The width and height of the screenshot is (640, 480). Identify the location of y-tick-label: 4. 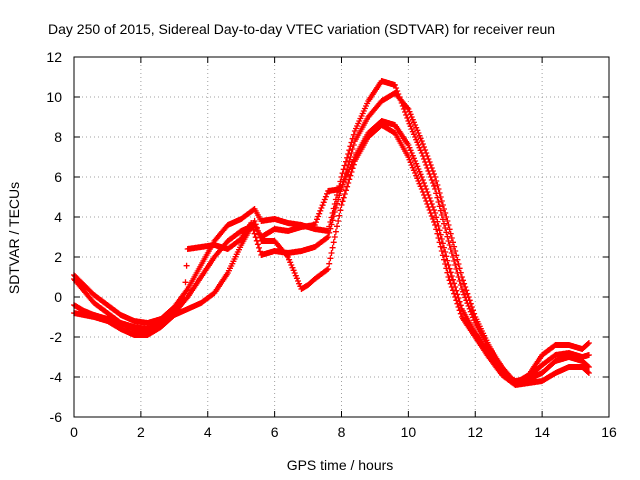
(58, 217).